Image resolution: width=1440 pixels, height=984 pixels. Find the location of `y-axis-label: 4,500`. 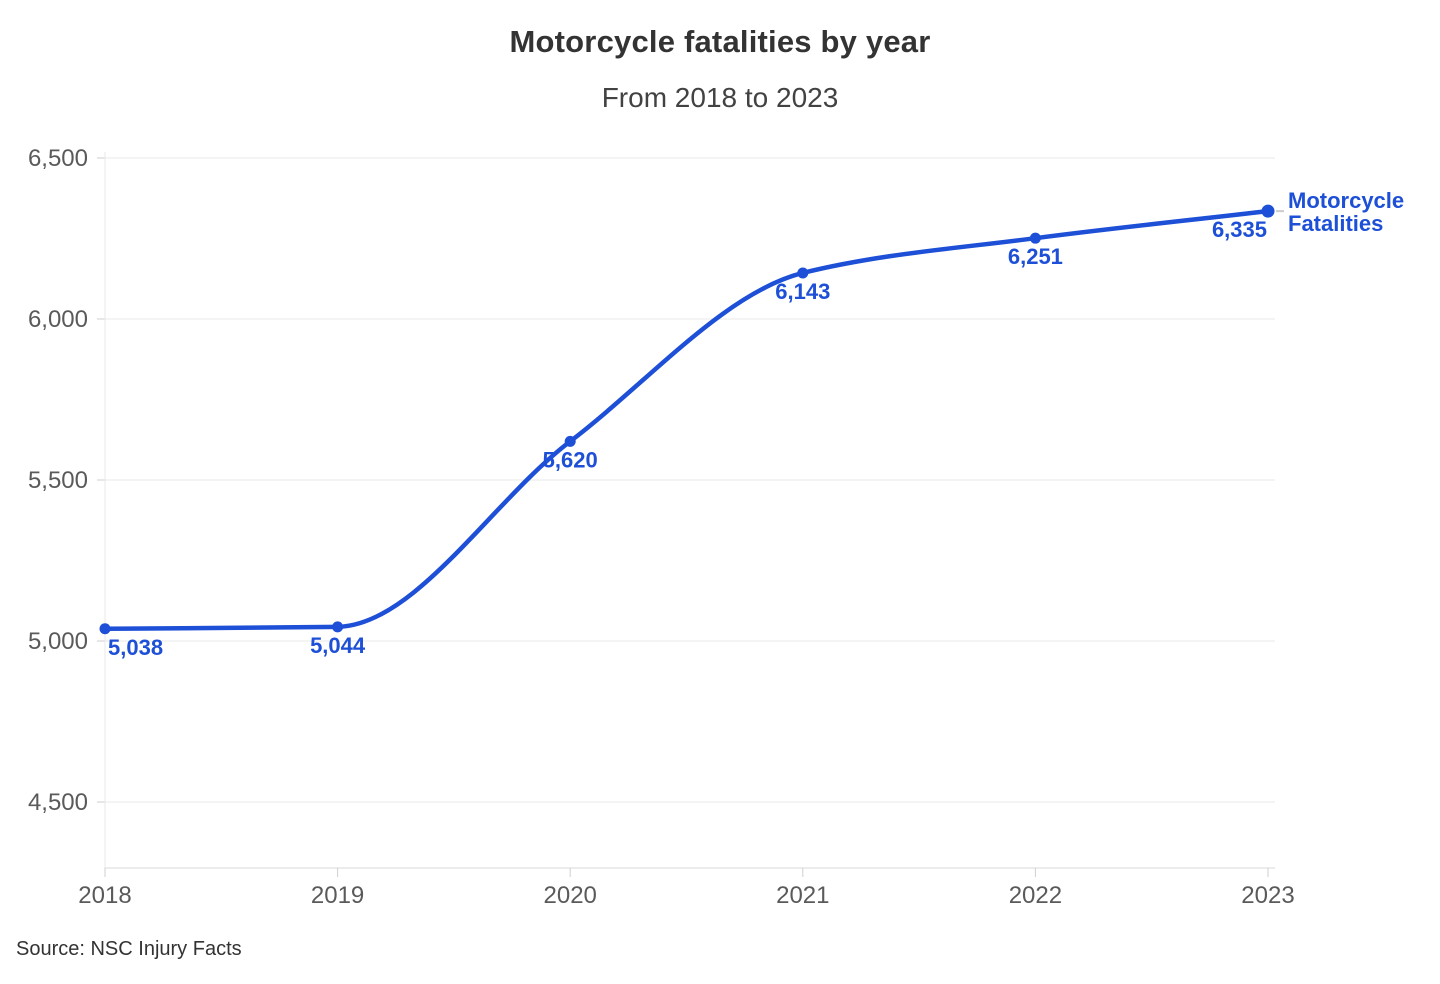

y-axis-label: 4,500 is located at coordinates (58, 802).